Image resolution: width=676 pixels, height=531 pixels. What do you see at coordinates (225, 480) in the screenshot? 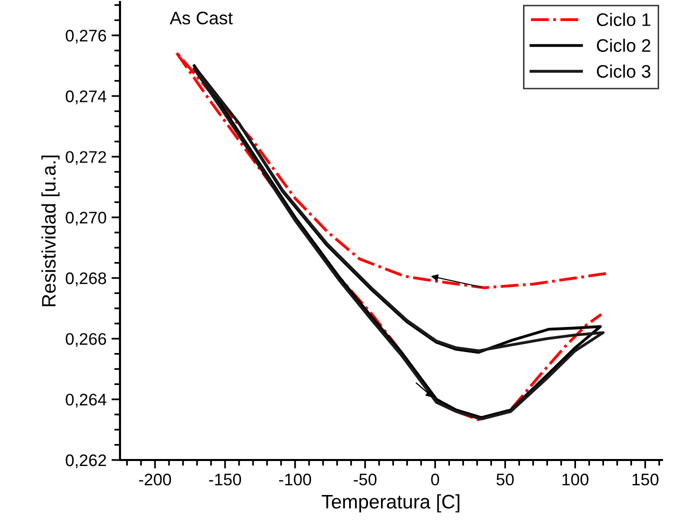
I see `x-tick-label: -150` at bounding box center [225, 480].